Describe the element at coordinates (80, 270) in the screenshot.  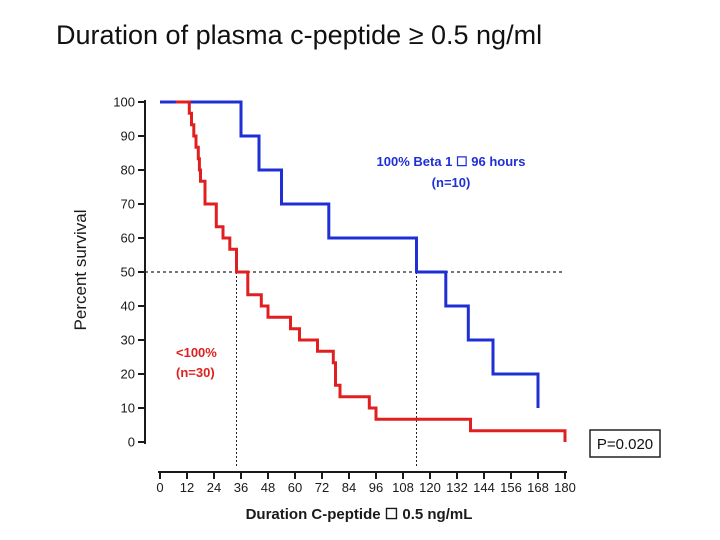
I see `y-axis-title: Percent survival` at that location.